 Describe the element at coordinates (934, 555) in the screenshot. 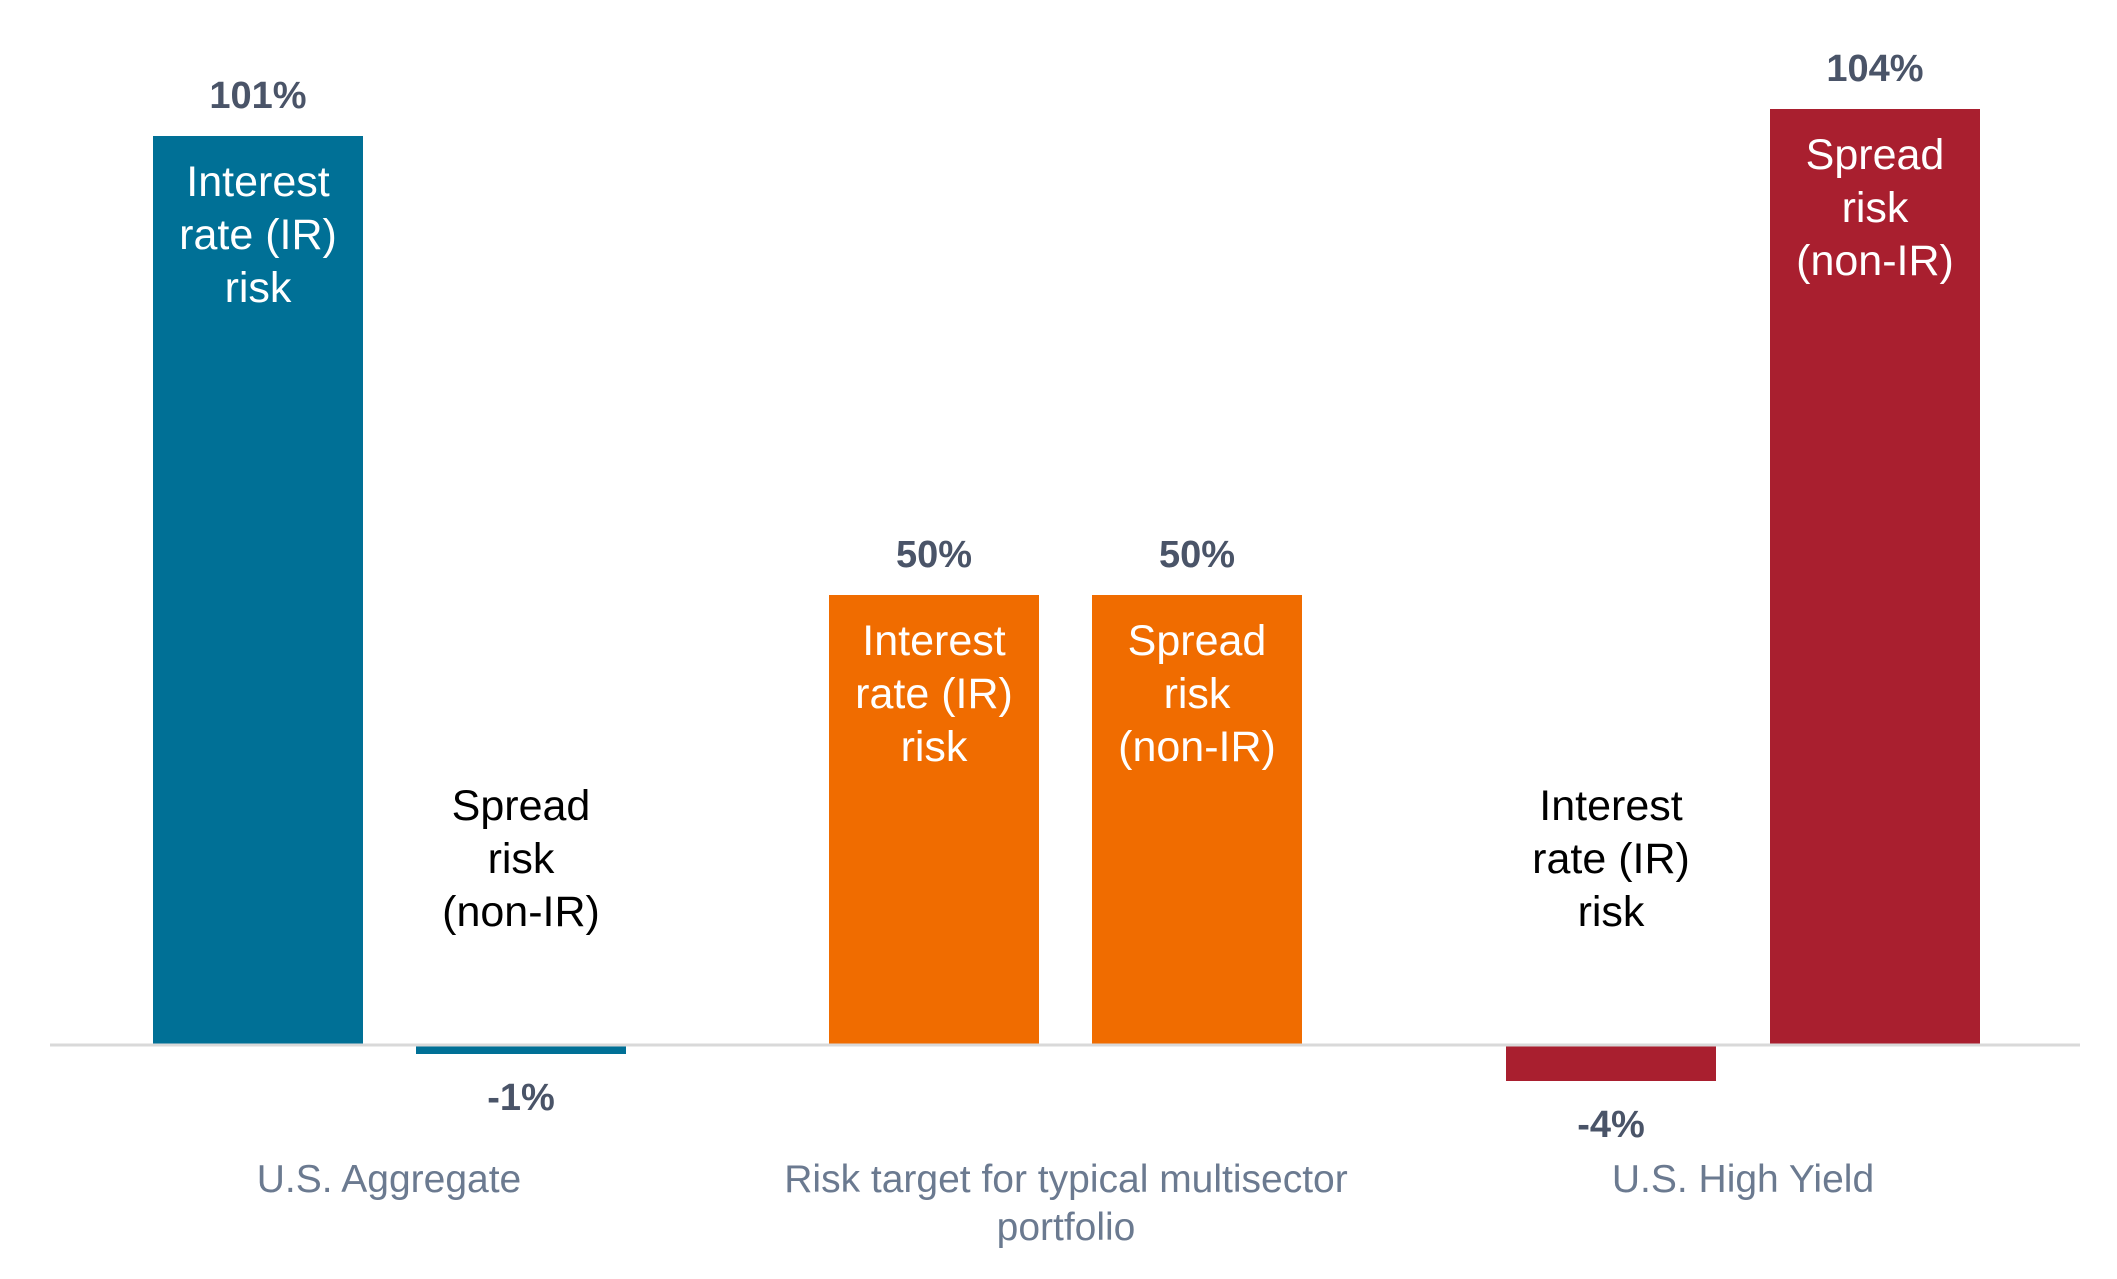

I see `value-label-2: 50%` at that location.